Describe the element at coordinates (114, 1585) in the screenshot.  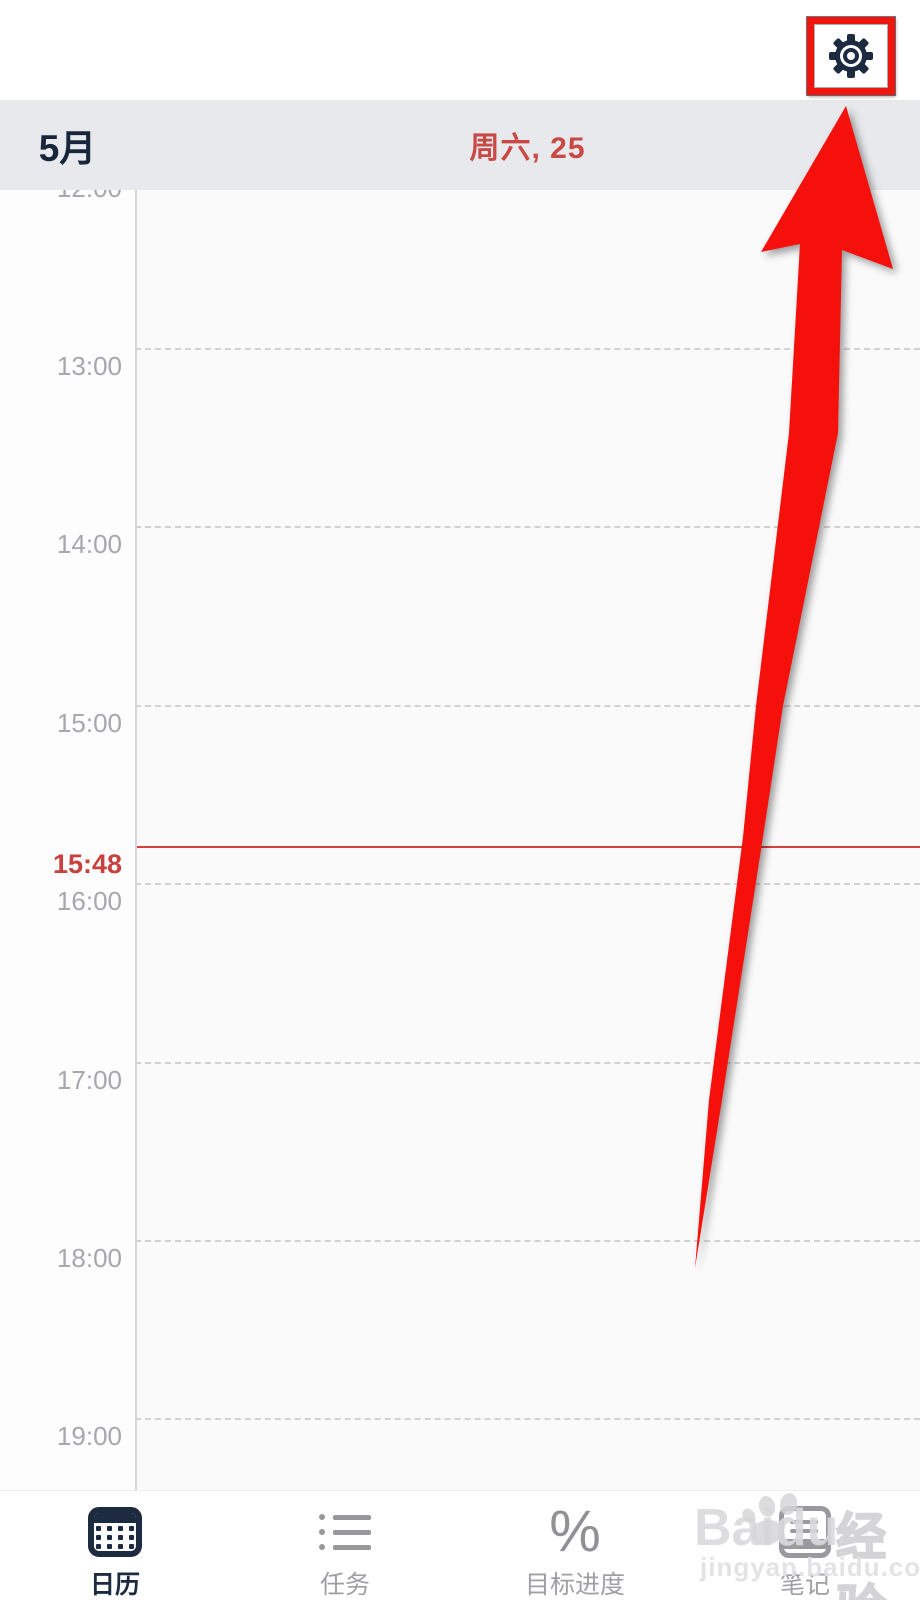
I see `tab-label: 日历` at that location.